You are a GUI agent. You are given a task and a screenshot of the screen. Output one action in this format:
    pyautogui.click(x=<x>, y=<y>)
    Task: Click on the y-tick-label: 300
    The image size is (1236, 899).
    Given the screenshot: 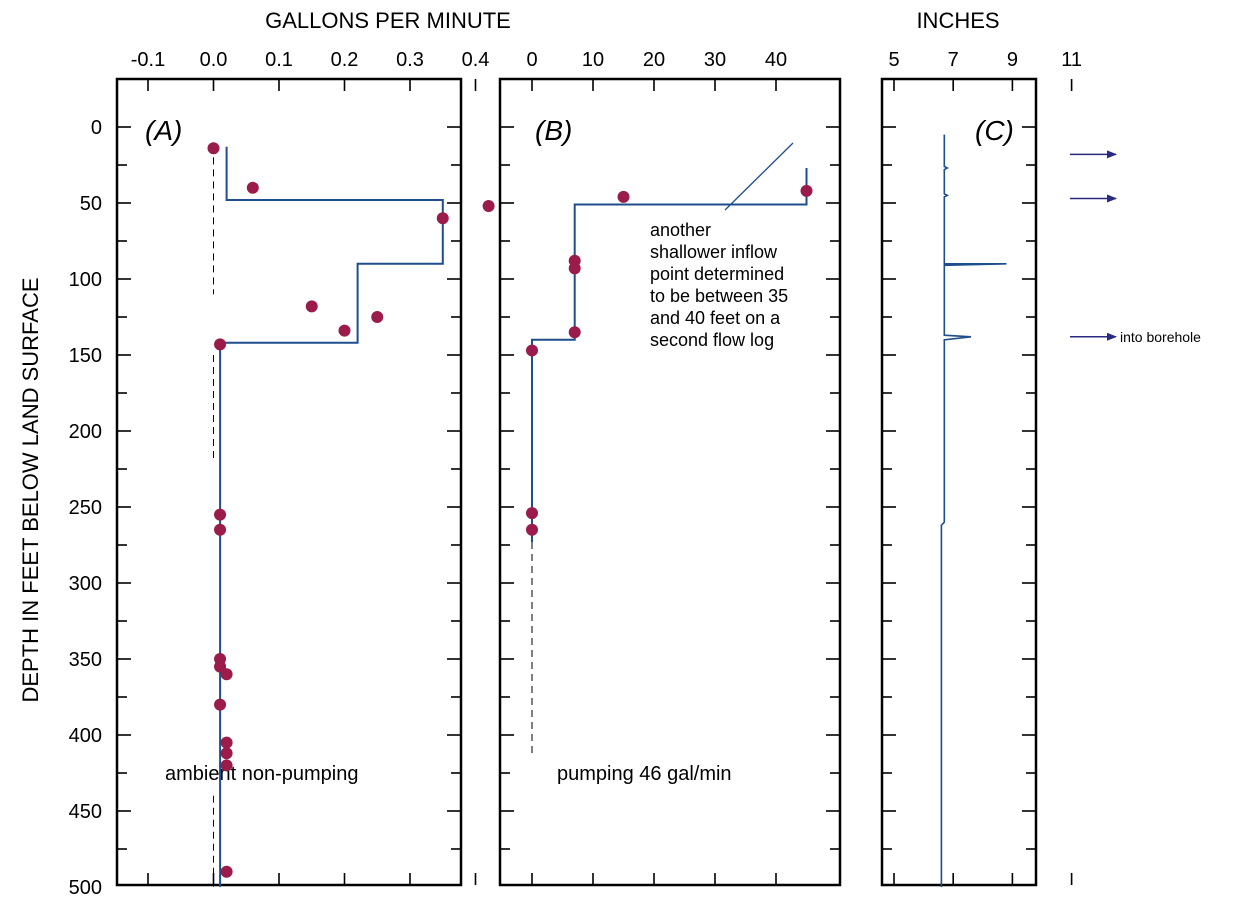 What is the action you would take?
    pyautogui.click(x=85, y=584)
    